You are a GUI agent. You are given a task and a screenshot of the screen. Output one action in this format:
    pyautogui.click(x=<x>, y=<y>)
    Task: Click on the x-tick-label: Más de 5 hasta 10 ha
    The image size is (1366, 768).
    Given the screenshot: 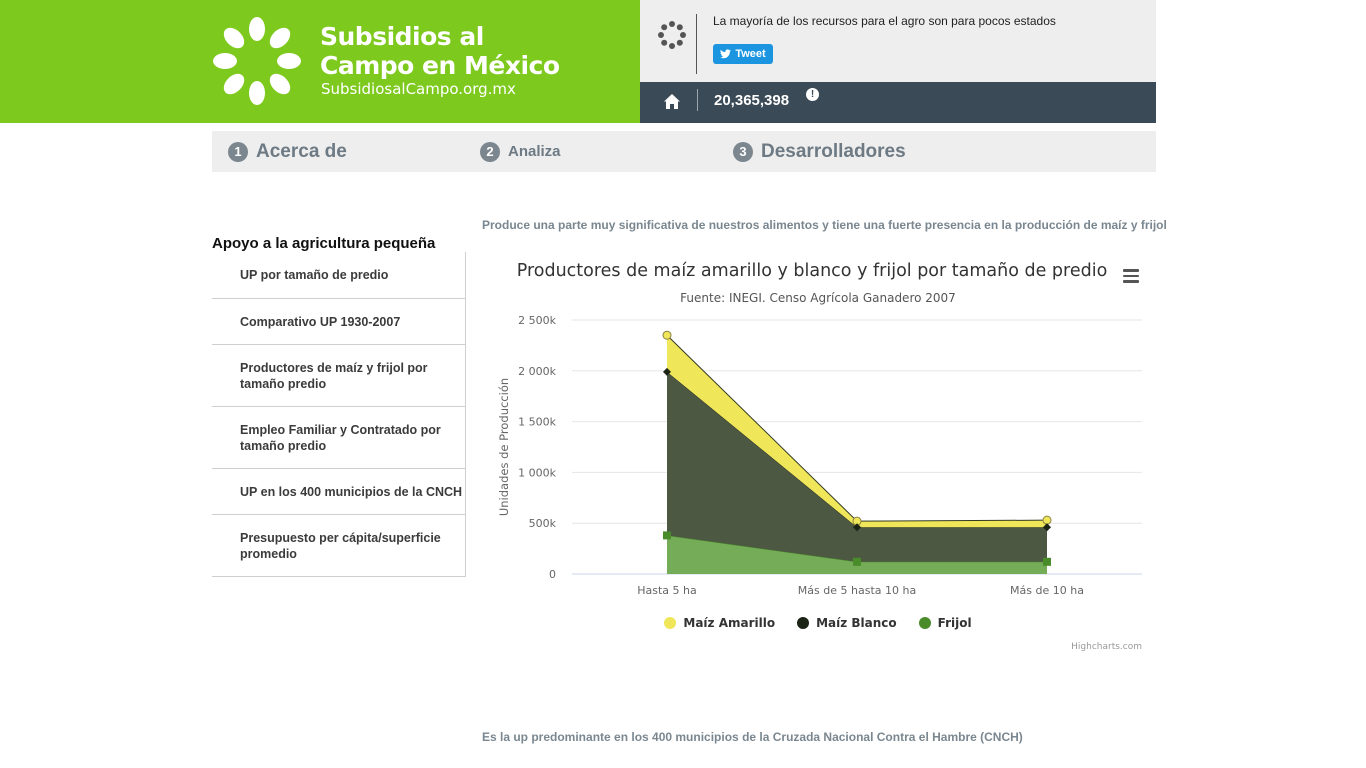 What is the action you would take?
    pyautogui.click(x=857, y=590)
    